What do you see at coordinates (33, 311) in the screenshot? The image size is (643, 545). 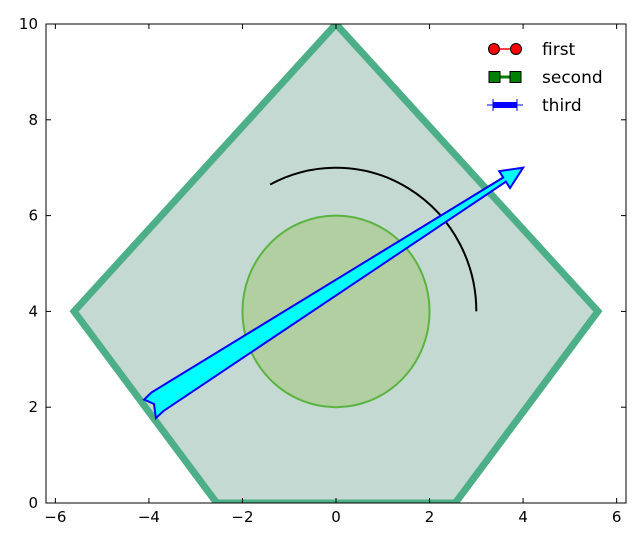 I see `y-tick-label: 4` at bounding box center [33, 311].